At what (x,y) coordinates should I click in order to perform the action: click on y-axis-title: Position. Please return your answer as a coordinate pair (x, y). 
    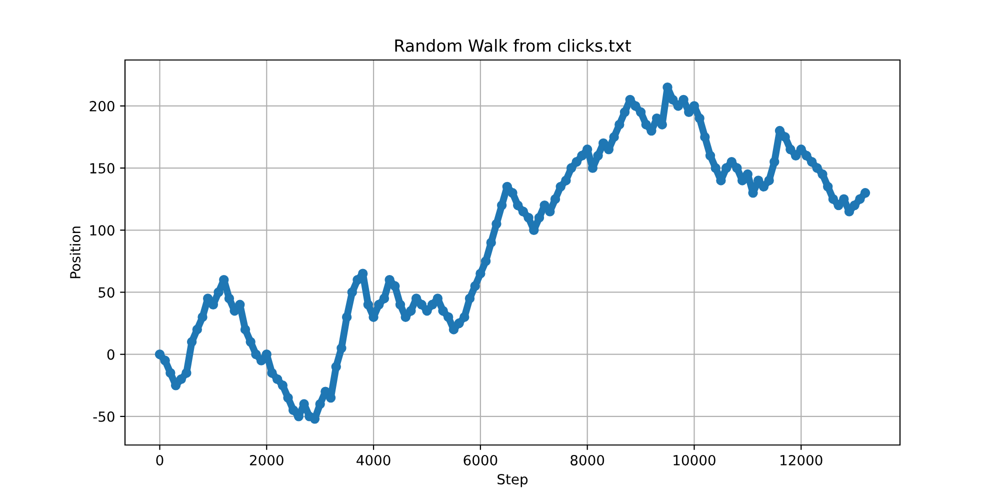
    Looking at the image, I should click on (75, 252).